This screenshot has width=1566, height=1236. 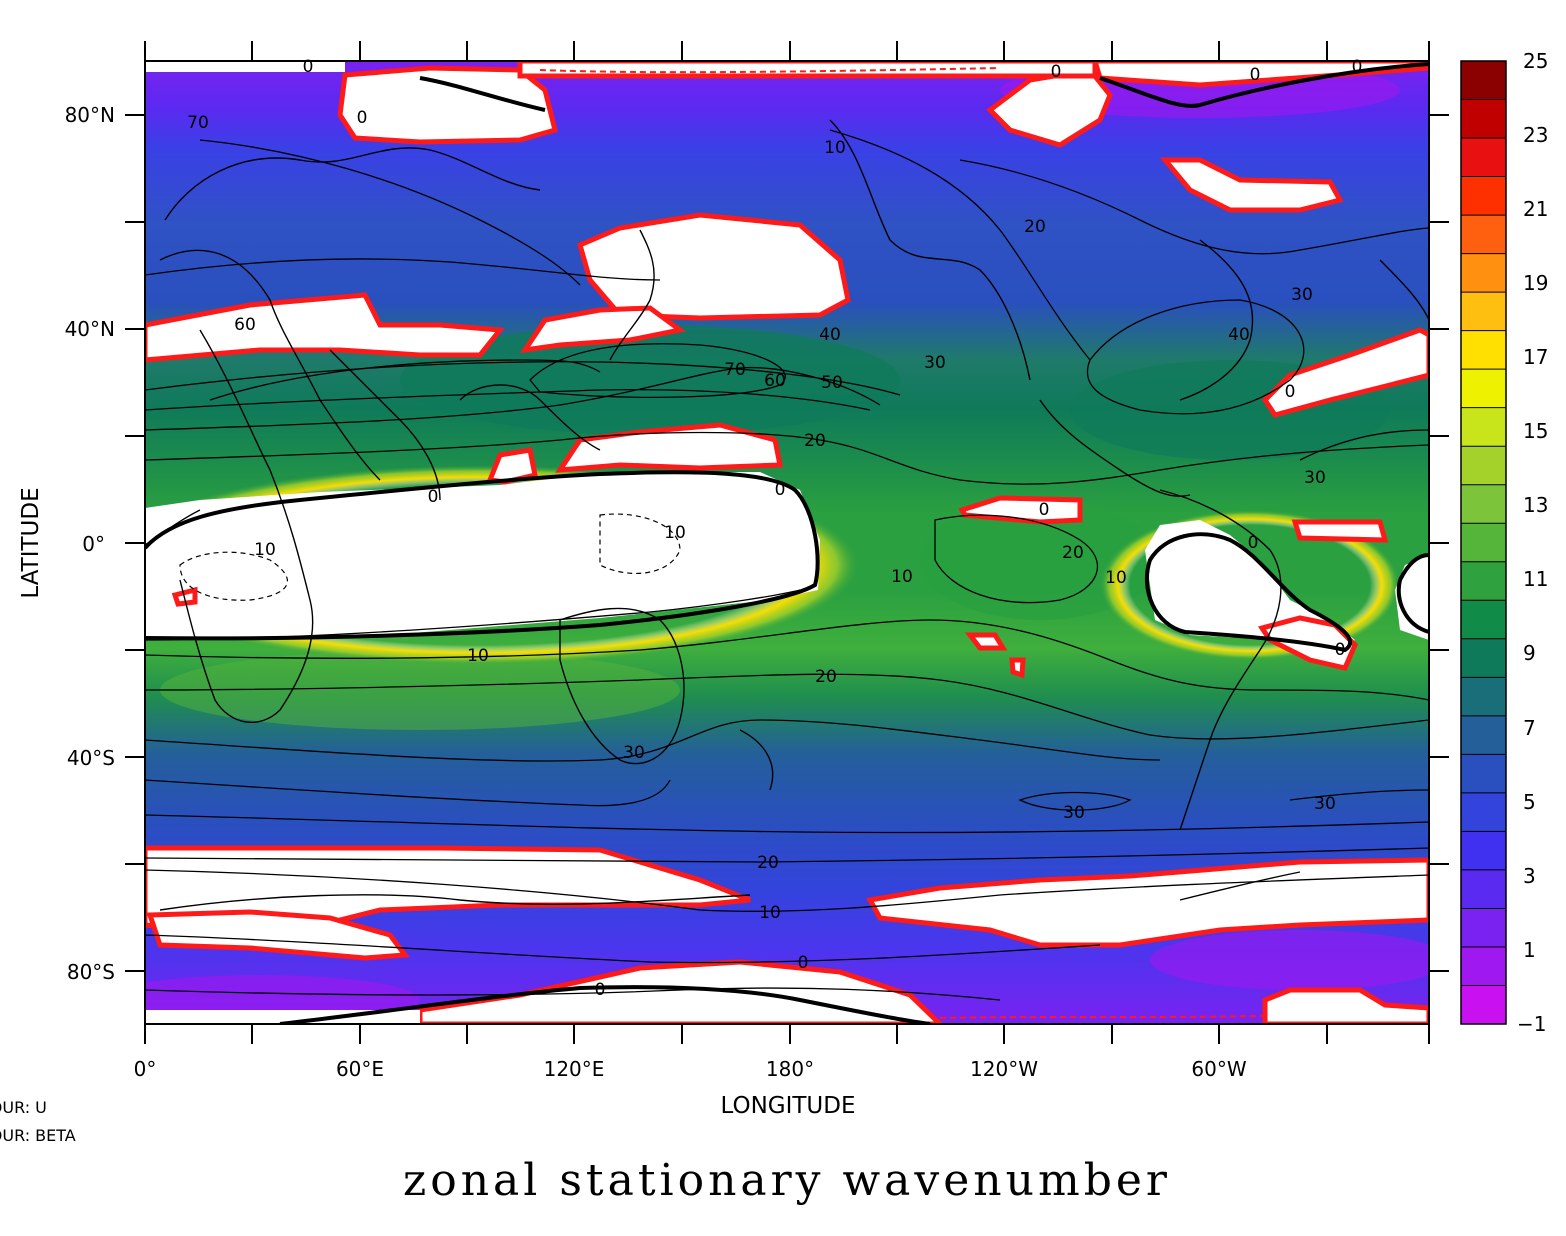 I want to click on colorbar-label: 9, so click(x=1529, y=653).